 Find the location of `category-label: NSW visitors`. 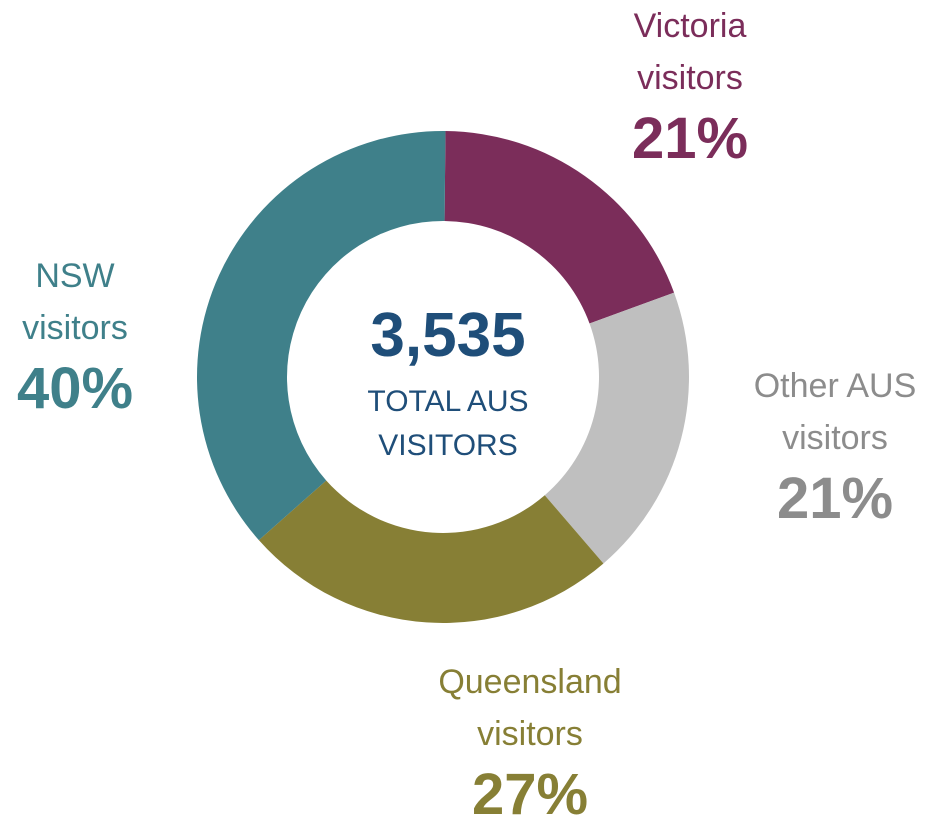

category-label: NSW visitors is located at coordinates (75, 302).